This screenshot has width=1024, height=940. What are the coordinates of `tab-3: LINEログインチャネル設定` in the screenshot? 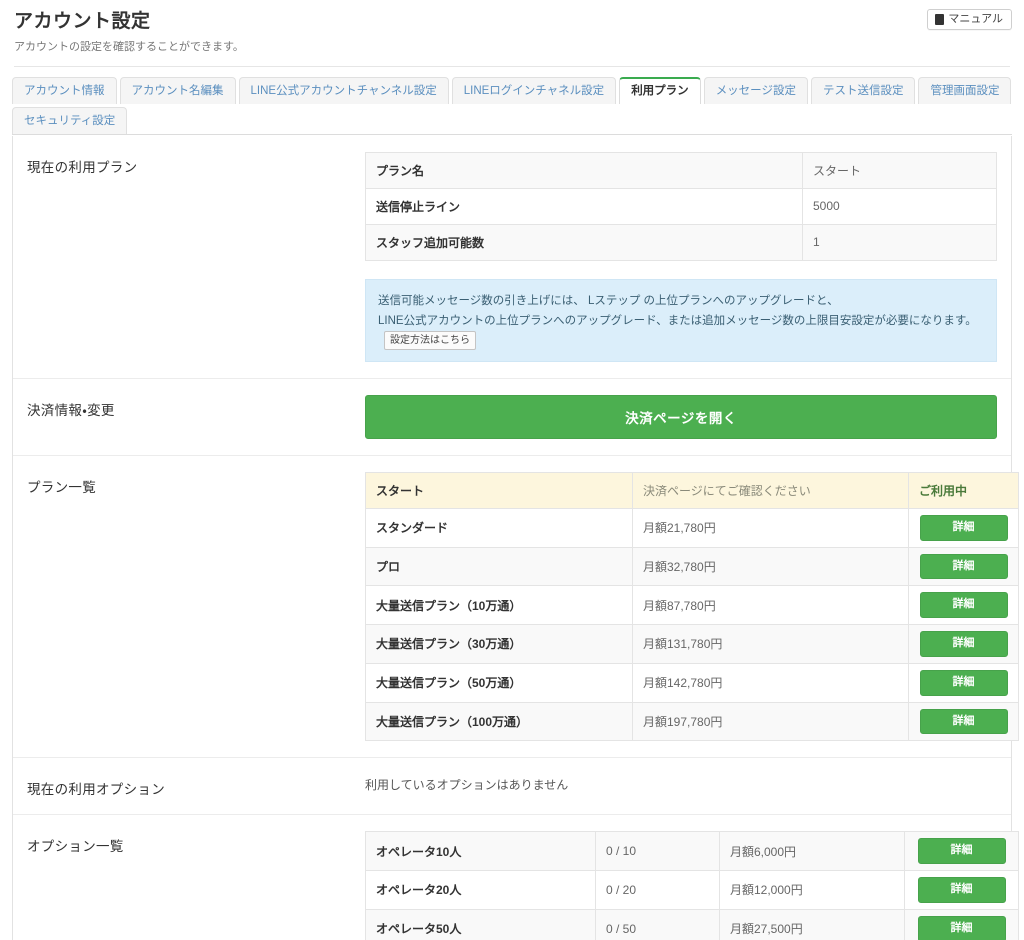 It's located at (534, 90).